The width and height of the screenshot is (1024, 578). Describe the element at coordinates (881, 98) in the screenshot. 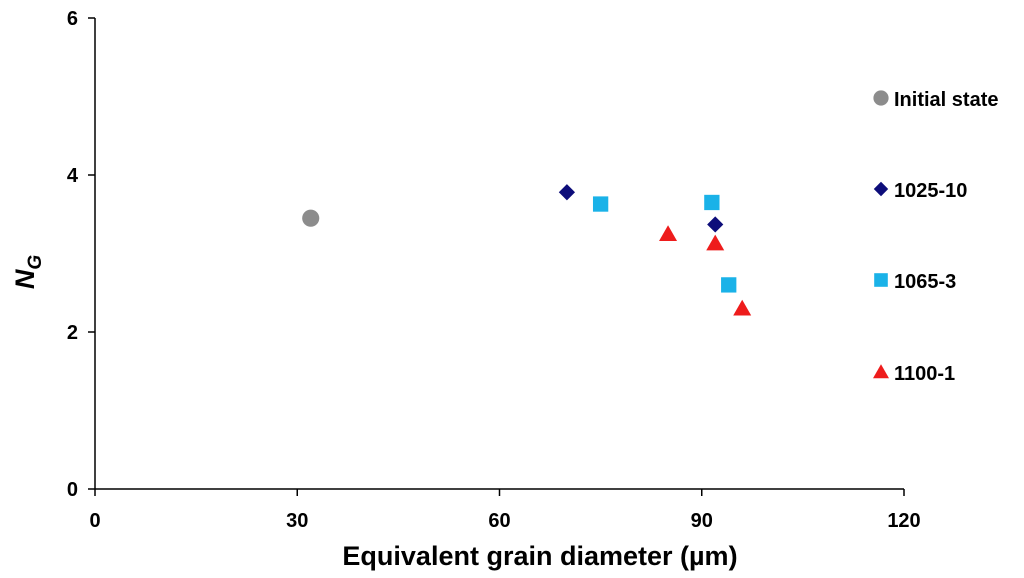

I see `legend-marker-circle` at that location.